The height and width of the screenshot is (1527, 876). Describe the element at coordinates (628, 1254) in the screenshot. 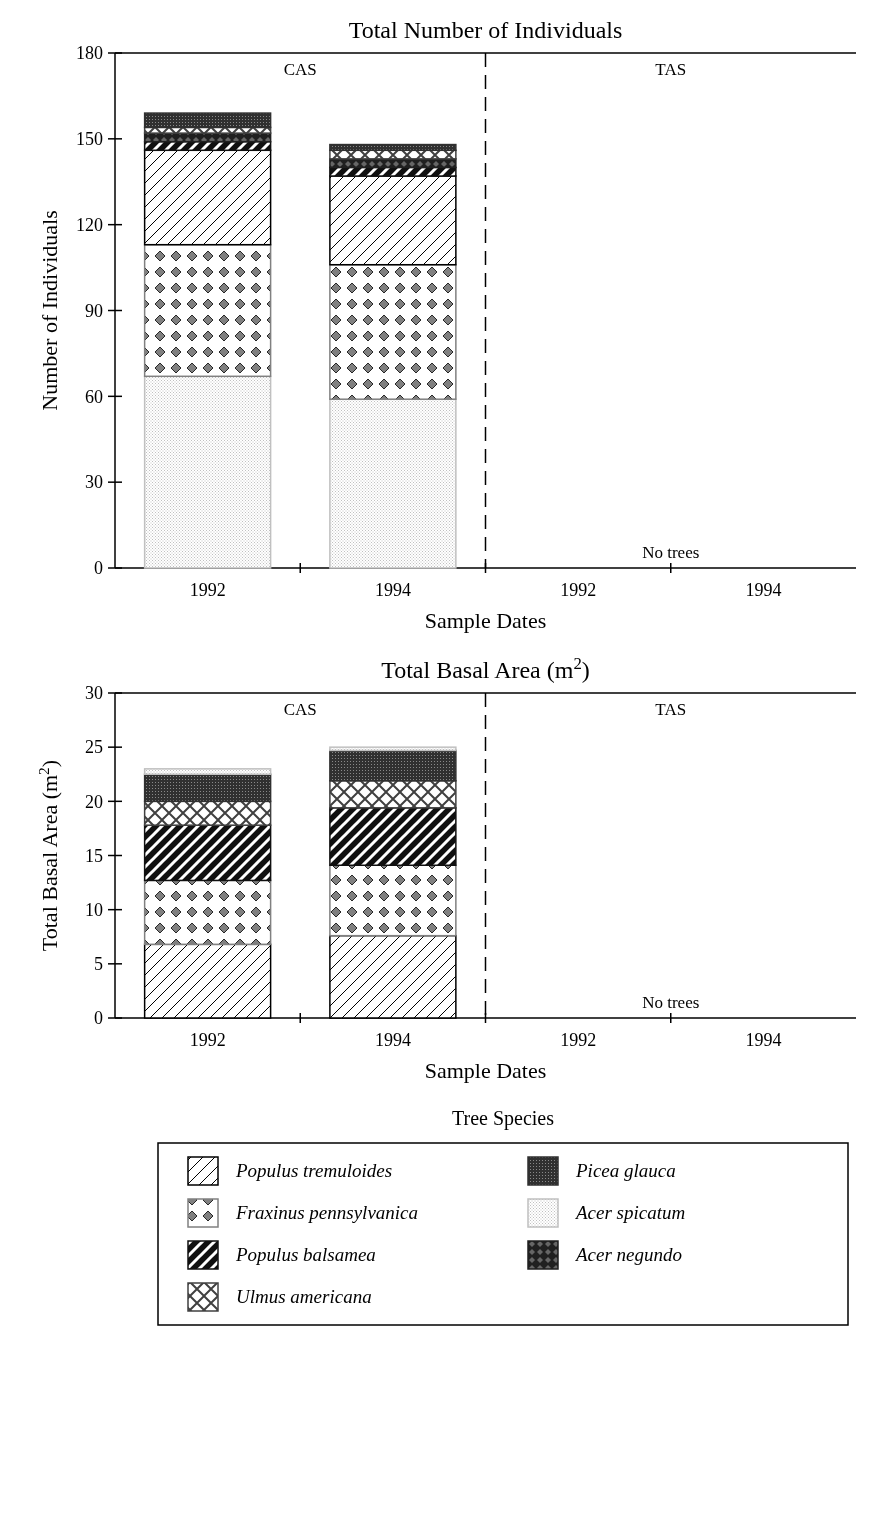

I see `legend-label: Acer negundo` at that location.